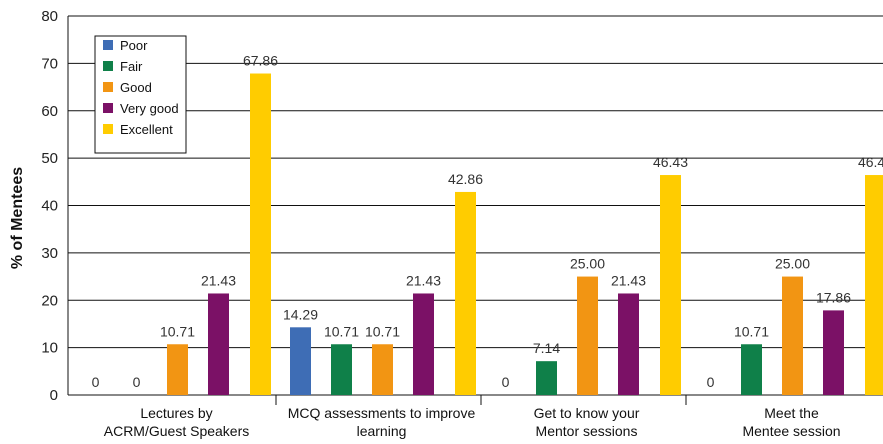 The image size is (883, 444). Describe the element at coordinates (134, 45) in the screenshot. I see `legend-entry: Poor` at that location.